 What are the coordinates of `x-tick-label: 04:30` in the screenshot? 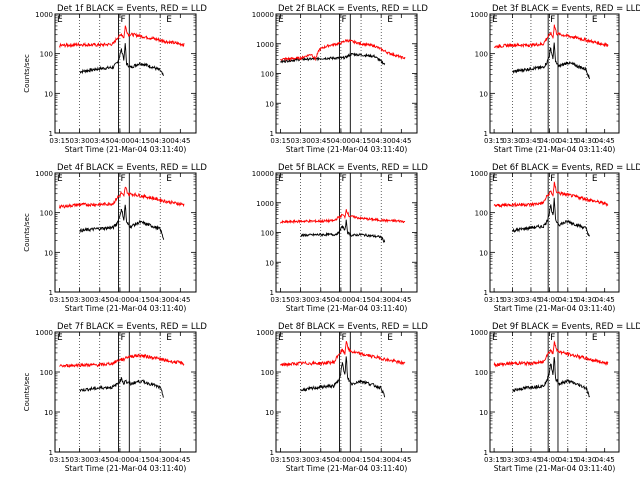 It's located at (381, 141).